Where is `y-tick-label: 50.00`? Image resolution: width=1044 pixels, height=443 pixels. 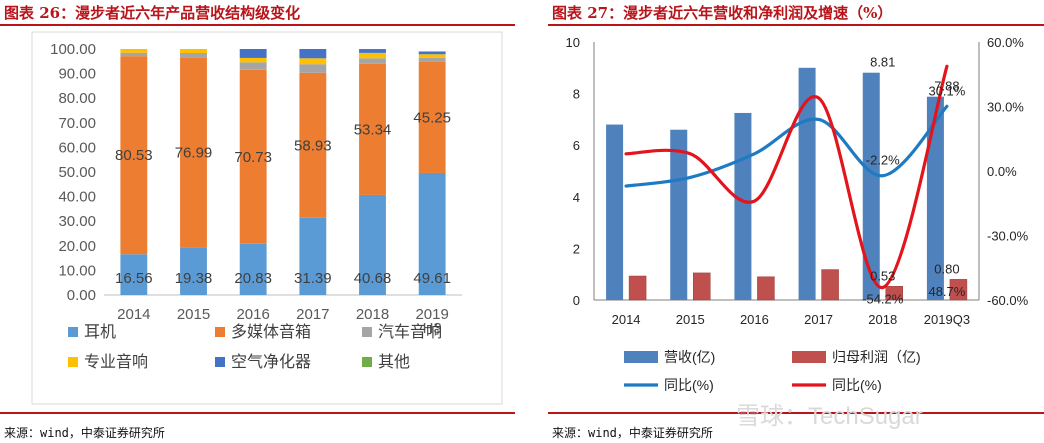 y-tick-label: 50.00 is located at coordinates (77, 172).